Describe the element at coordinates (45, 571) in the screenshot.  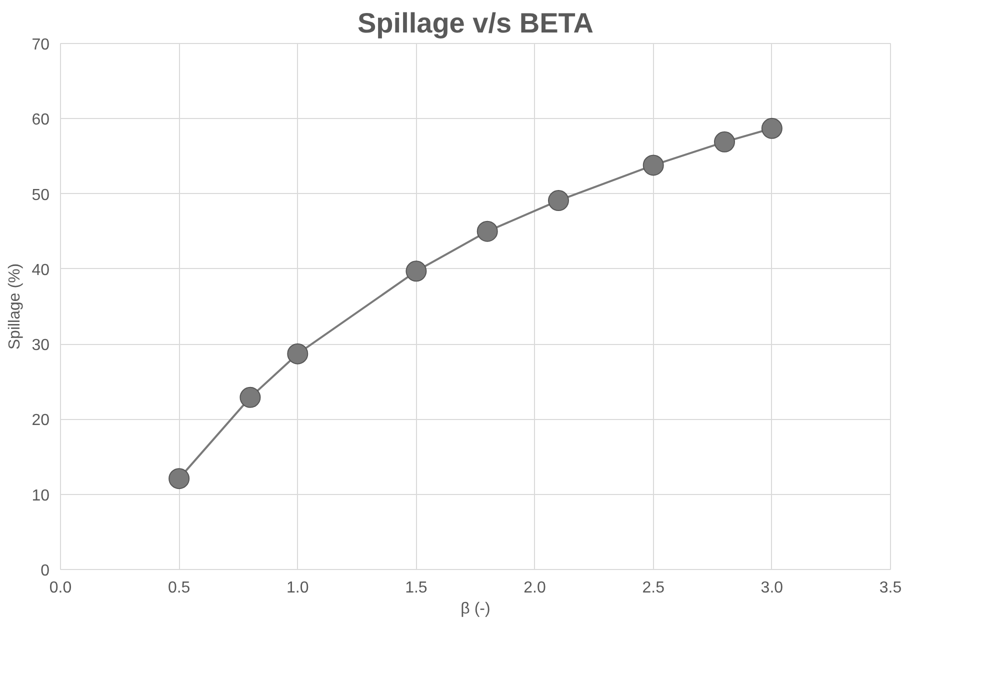
I see `y-tick-label: 0` at that location.